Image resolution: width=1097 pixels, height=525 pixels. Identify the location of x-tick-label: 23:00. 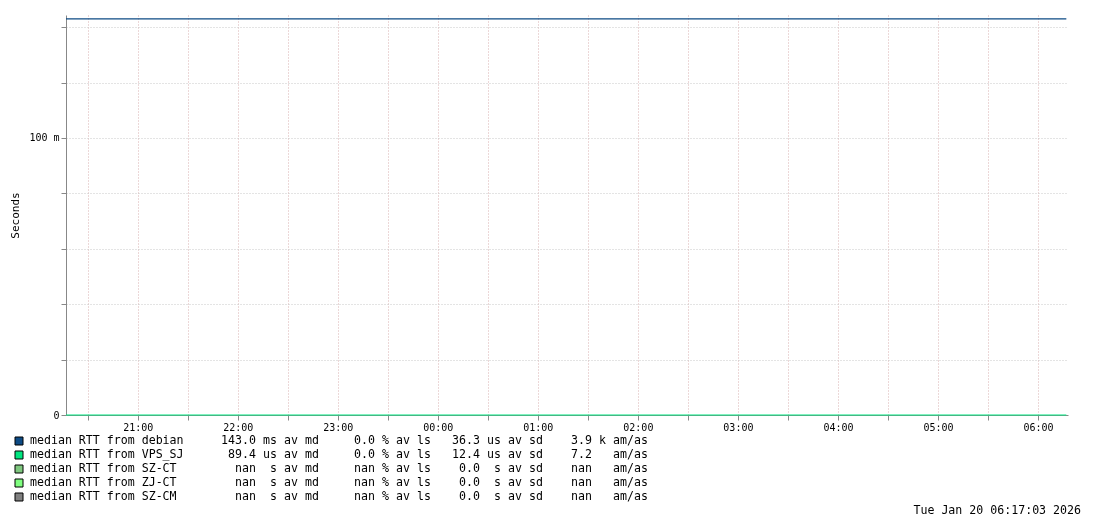
(338, 427).